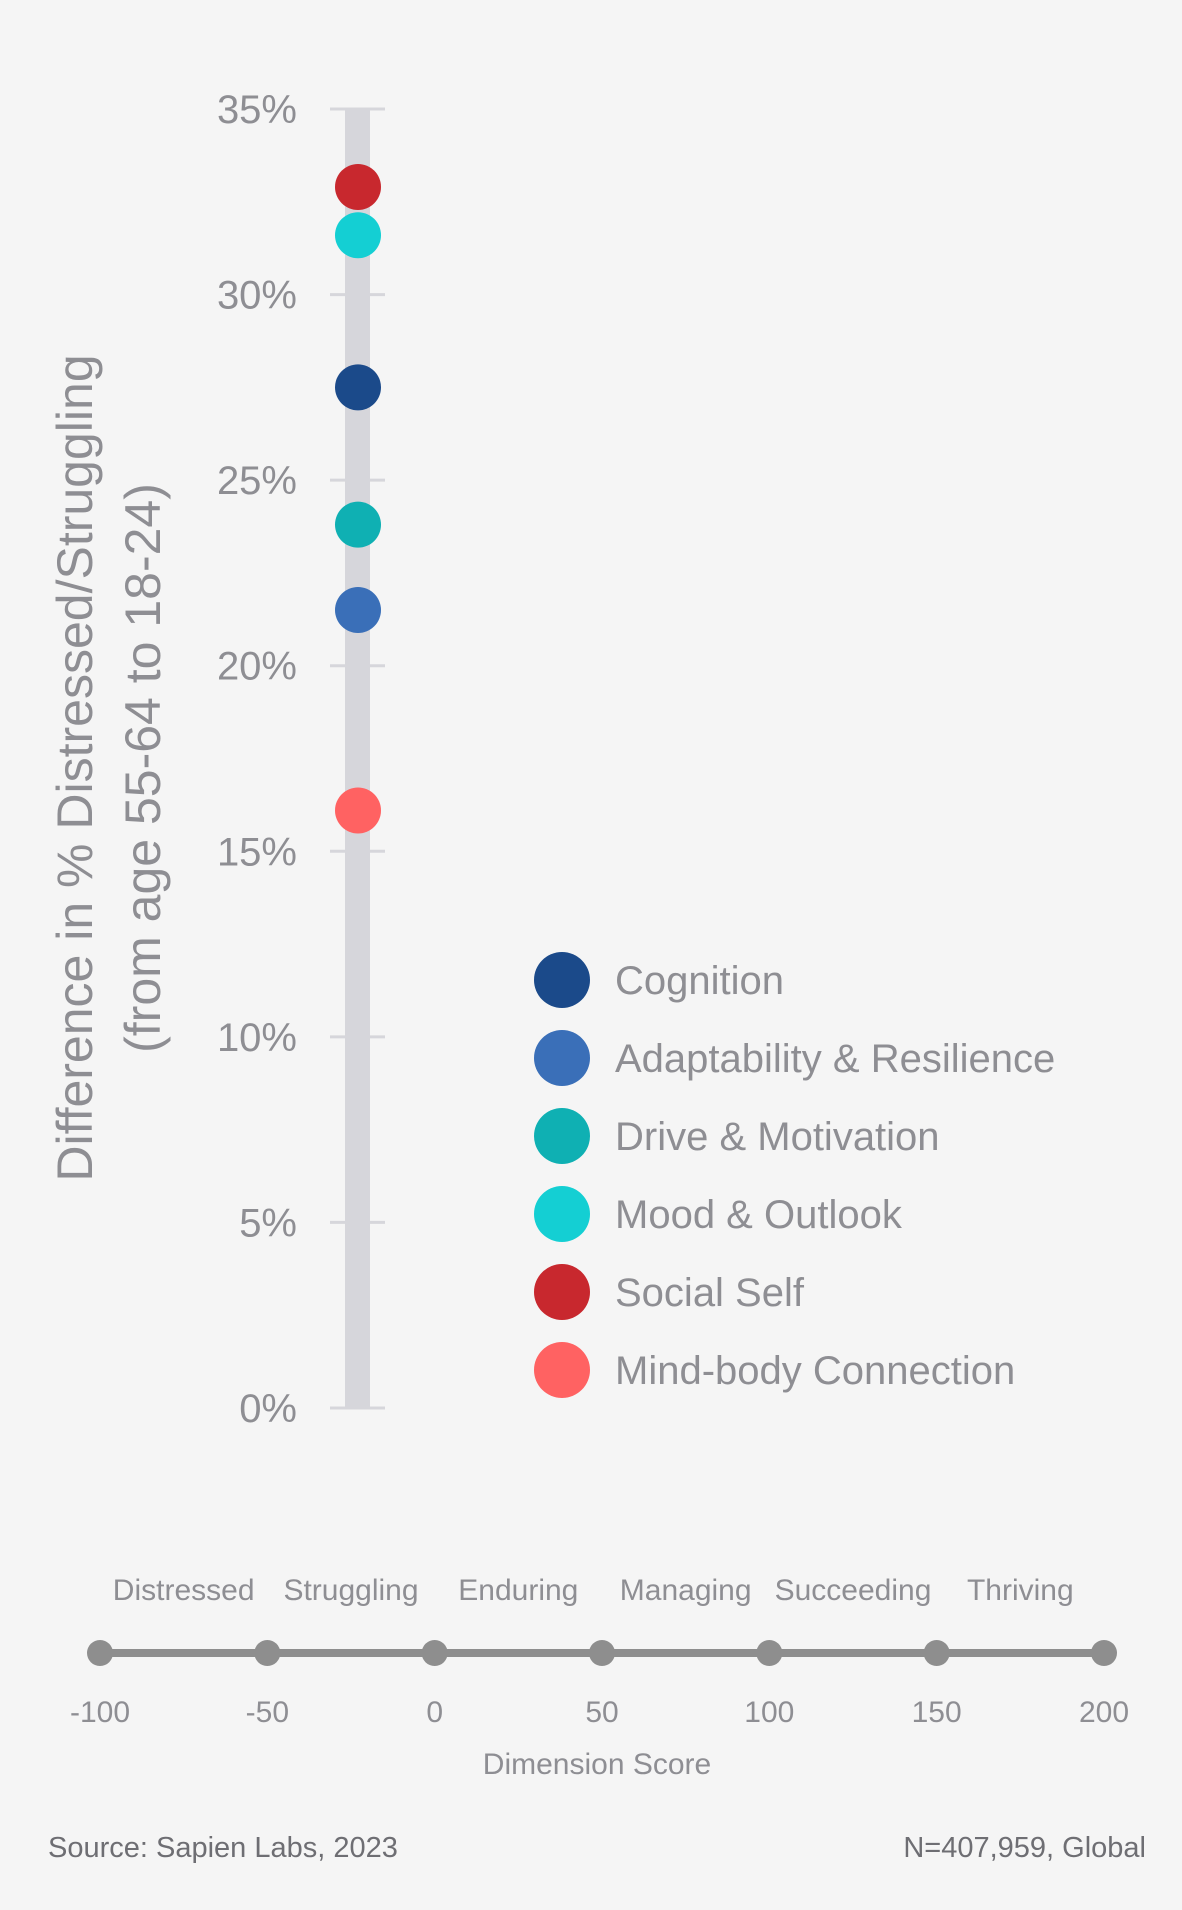 This screenshot has height=1910, width=1182. Describe the element at coordinates (301, 759) in the screenshot. I see `y-ticks: 0% 5% 10% 15% 20% 25% 30% 35%` at that location.